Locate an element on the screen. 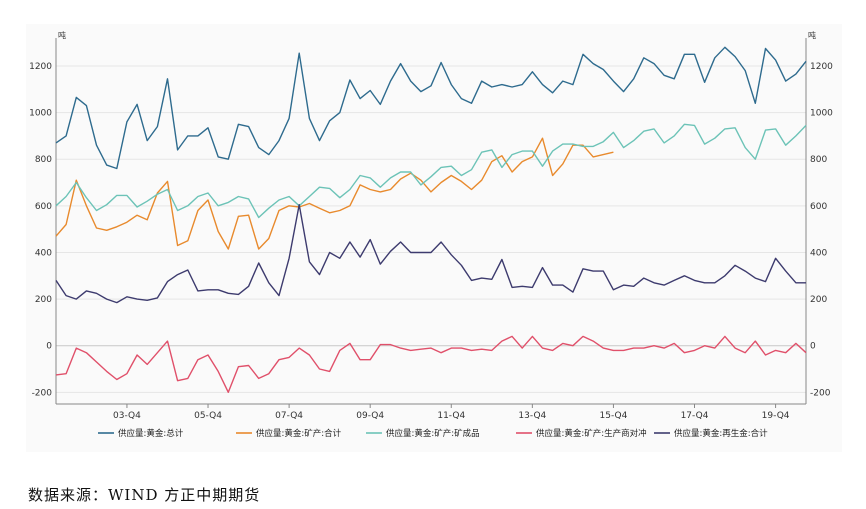 Image resolution: width=866 pixels, height=509 pixels. legend-item: 供应量:黄金:矿产:生产商对冲 is located at coordinates (581, 433).